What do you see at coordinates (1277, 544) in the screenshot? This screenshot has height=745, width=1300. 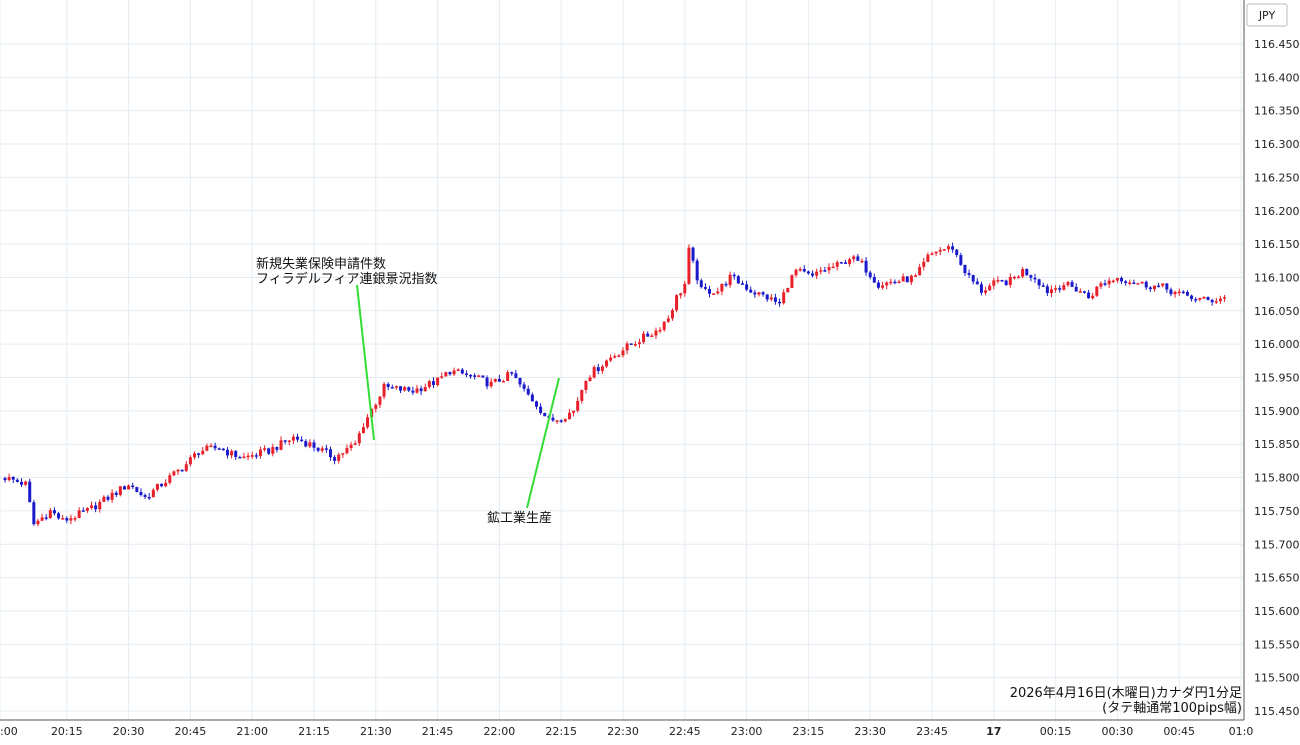 I see `y-tick-label: 115.700` at bounding box center [1277, 544].